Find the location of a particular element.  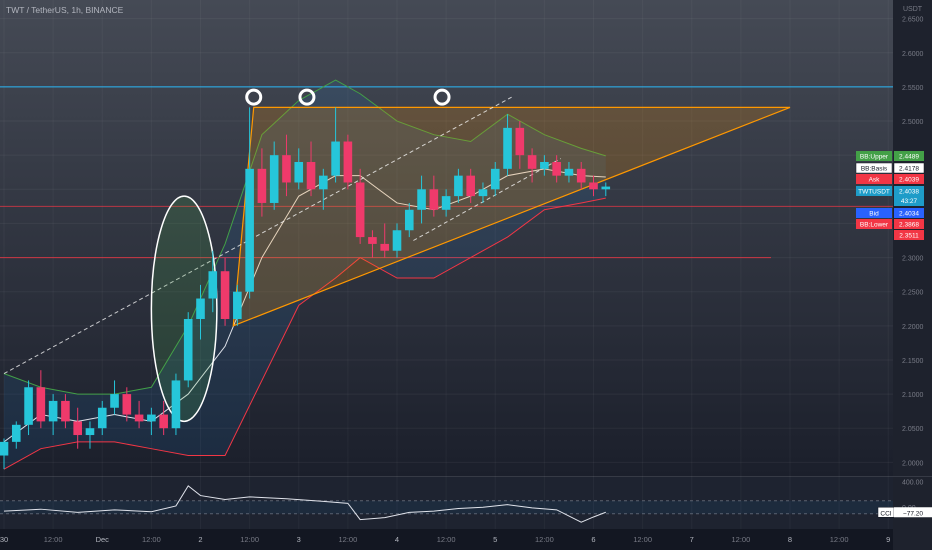

cci-band-fill is located at coordinates (446, 507).